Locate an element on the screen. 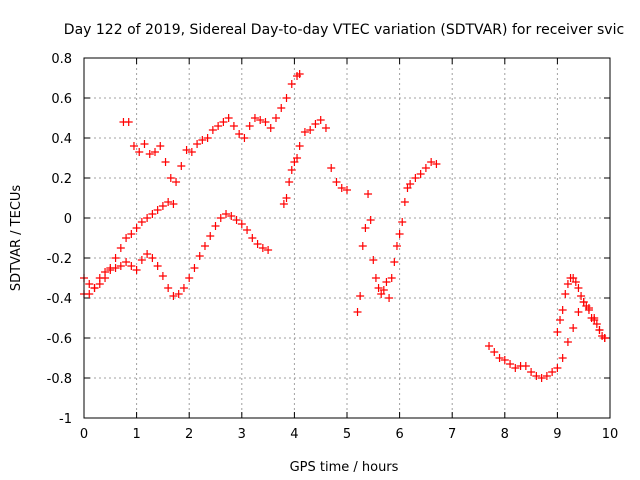 This screenshot has height=480, width=640. x-tick-label: 7 is located at coordinates (452, 434).